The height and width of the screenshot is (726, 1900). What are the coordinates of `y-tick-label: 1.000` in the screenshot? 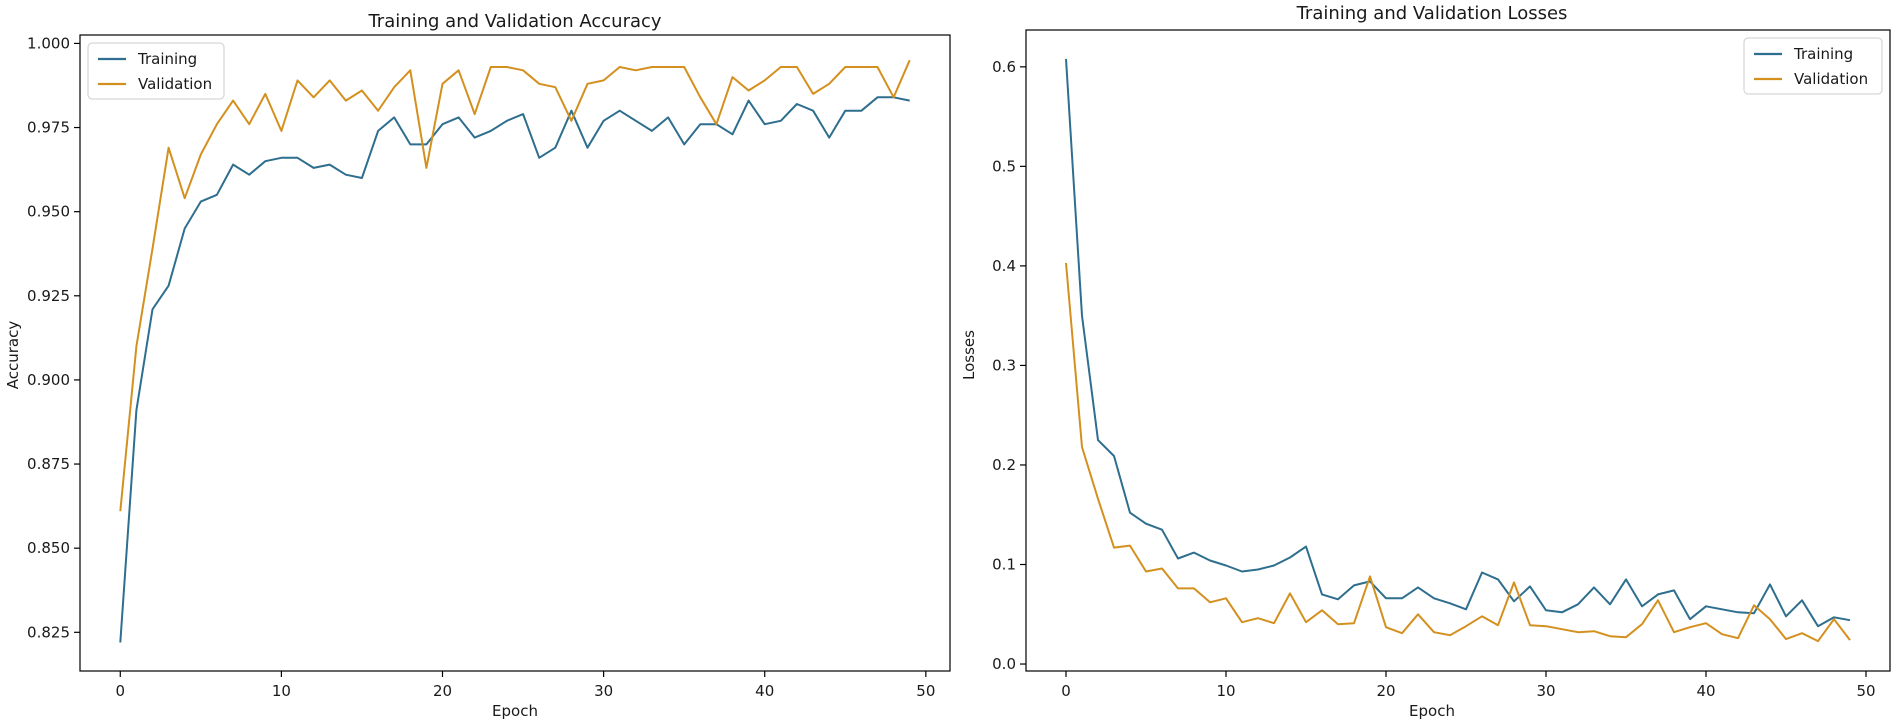 It's located at (48, 43).